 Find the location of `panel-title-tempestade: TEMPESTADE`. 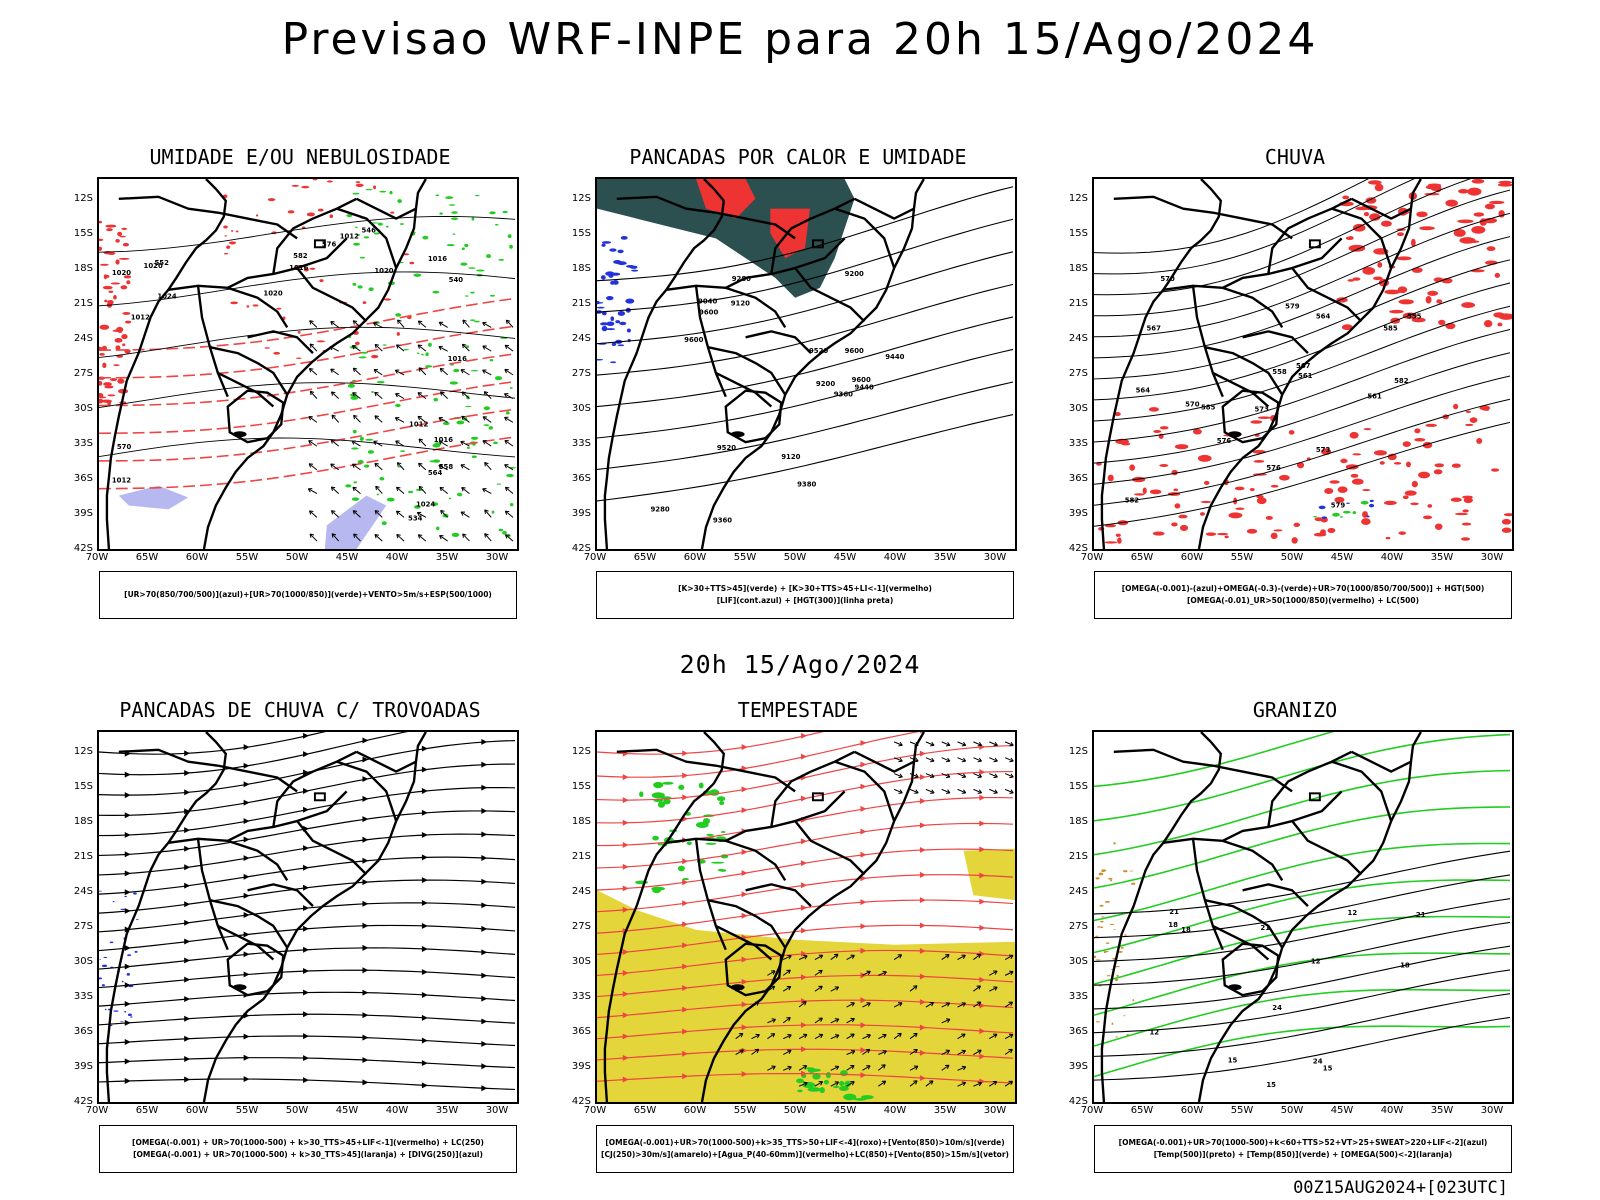

panel-title-tempestade: TEMPESTADE is located at coordinates (798, 710).